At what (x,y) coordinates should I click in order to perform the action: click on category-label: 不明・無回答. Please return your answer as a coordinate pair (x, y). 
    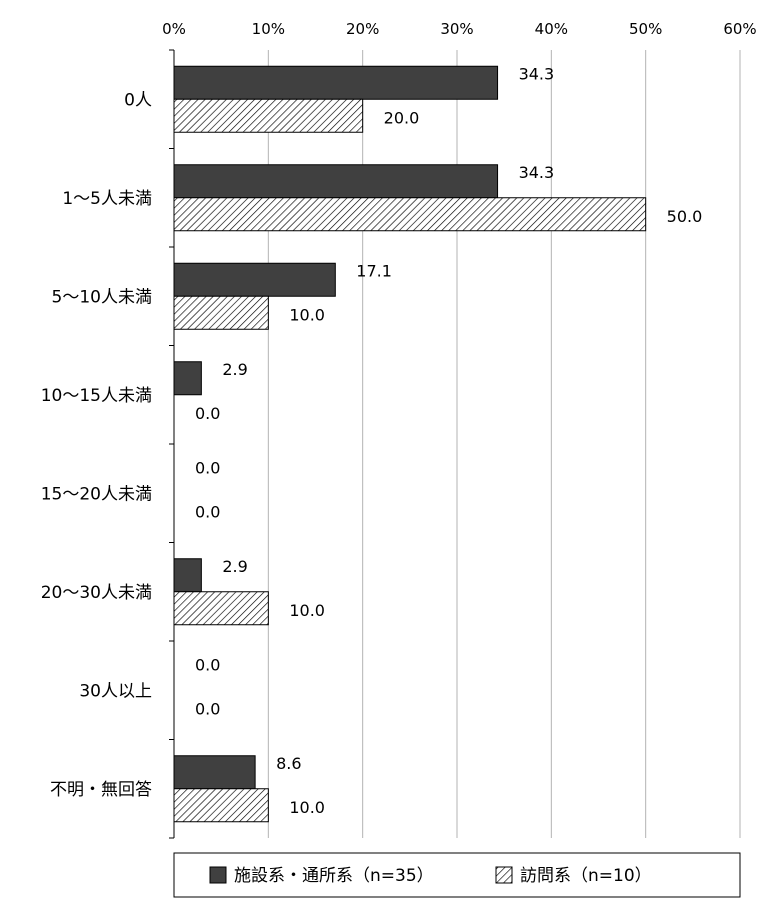
    Looking at the image, I should click on (101, 790).